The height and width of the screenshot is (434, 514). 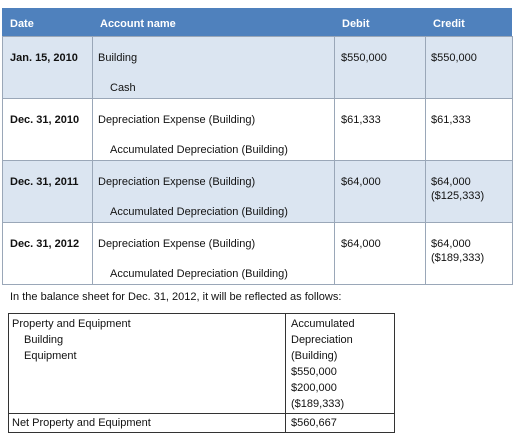 What do you see at coordinates (314, 356) in the screenshot?
I see `bs-right-line: (Building)` at bounding box center [314, 356].